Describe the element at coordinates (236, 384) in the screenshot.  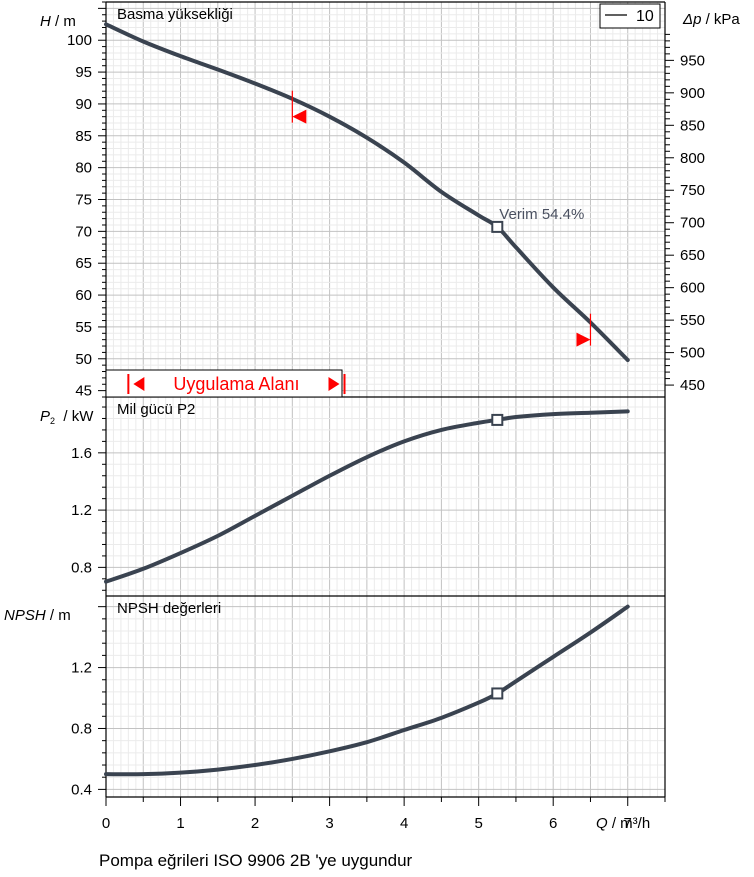
I see `application-range-label: Uygulama Alanı` at that location.